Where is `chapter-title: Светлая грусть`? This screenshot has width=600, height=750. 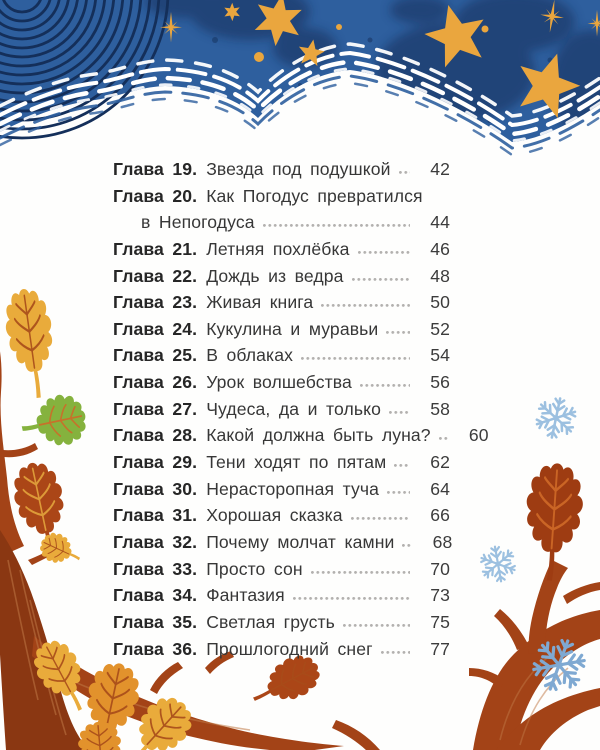 chapter-title: Светлая грусть is located at coordinates (270, 621).